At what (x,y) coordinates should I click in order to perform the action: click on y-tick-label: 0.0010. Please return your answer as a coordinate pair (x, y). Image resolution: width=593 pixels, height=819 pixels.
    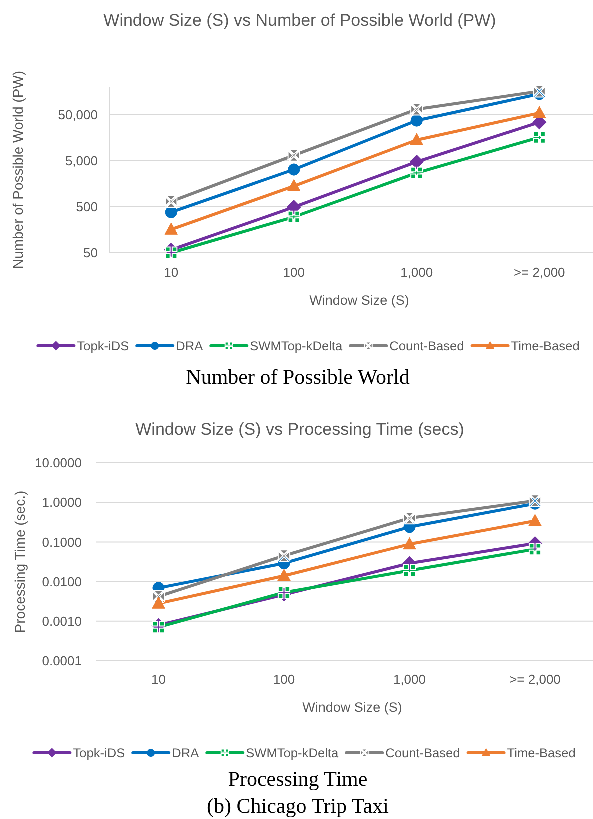
    Looking at the image, I should click on (62, 621).